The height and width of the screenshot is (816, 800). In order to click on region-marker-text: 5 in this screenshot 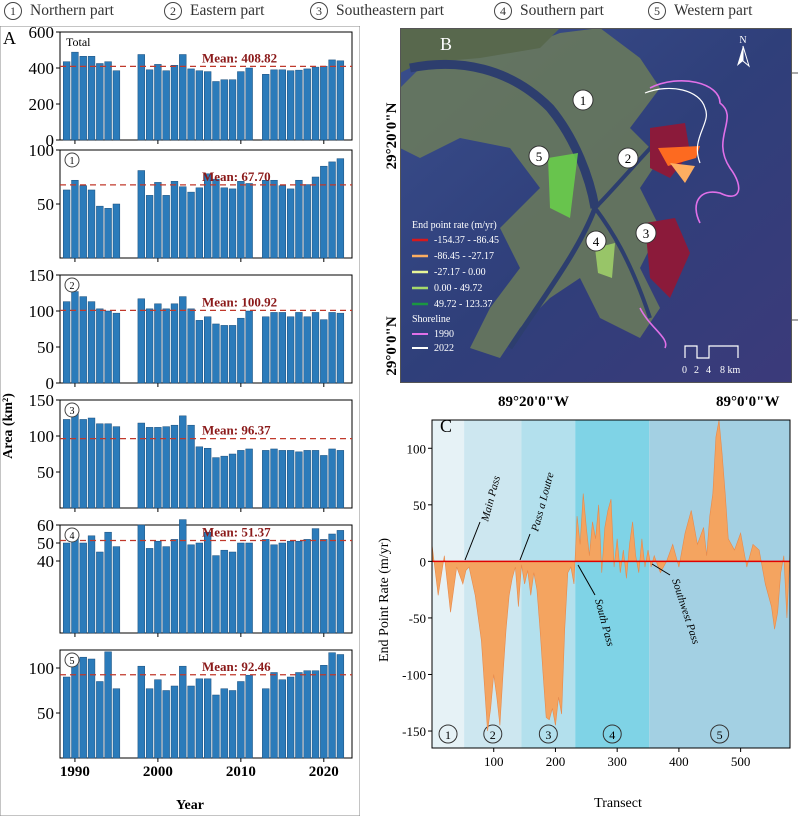, I will do `click(539, 156)`.